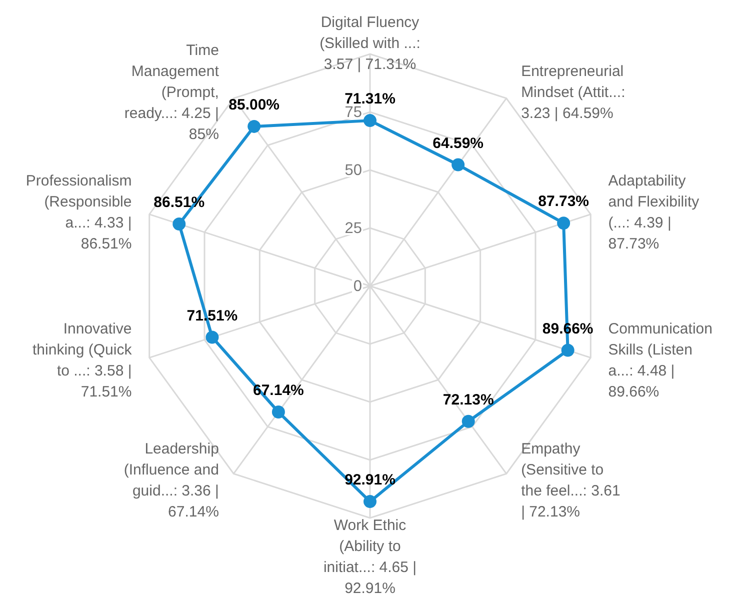 The height and width of the screenshot is (596, 732). What do you see at coordinates (570, 480) in the screenshot?
I see `spoke-label: Empathy (Sensitive to the feel...: 3.61 | 72.13%` at bounding box center [570, 480].